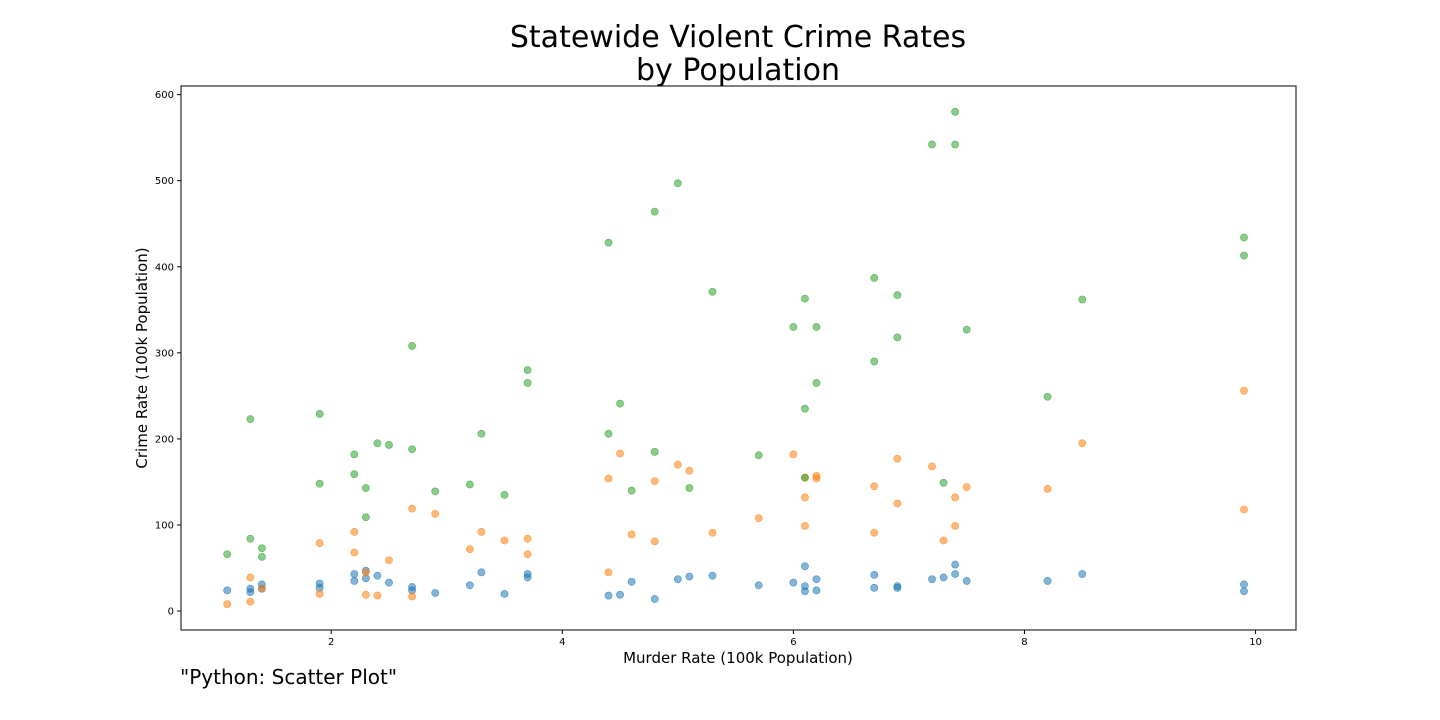  Describe the element at coordinates (738, 37) in the screenshot. I see `chart-title: Statewide Violent Crime Rates` at that location.